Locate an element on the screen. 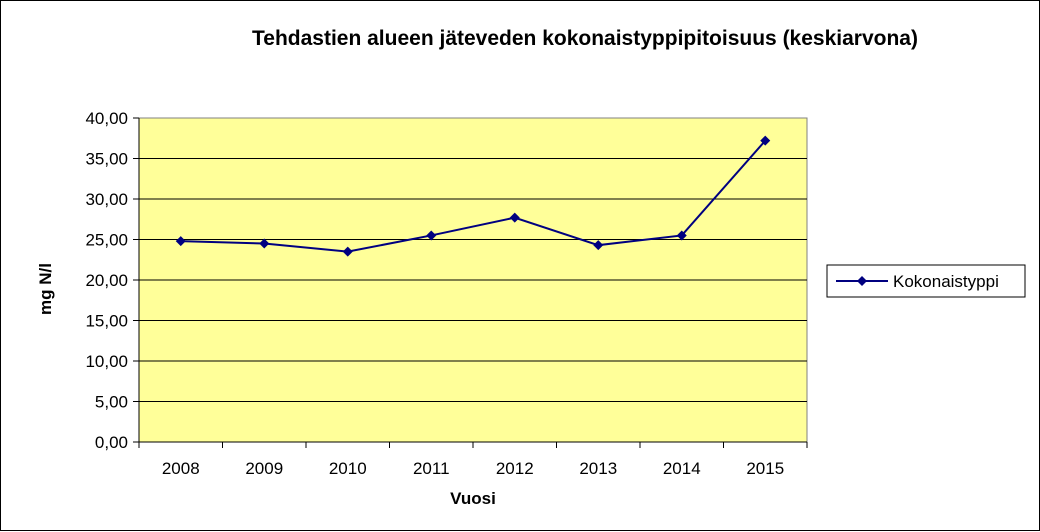  y-tick-label: 0,00 is located at coordinates (111, 442).